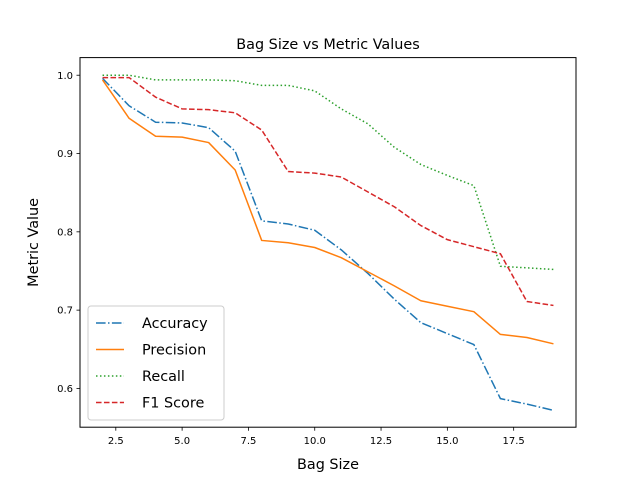 The height and width of the screenshot is (484, 640). Describe the element at coordinates (116, 441) in the screenshot. I see `x-tick-label: 2.5` at that location.